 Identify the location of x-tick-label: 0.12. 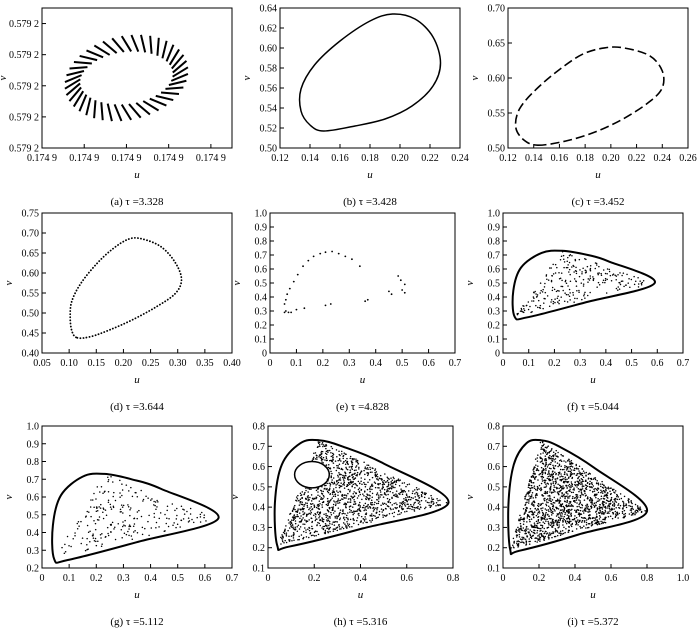
(508, 158).